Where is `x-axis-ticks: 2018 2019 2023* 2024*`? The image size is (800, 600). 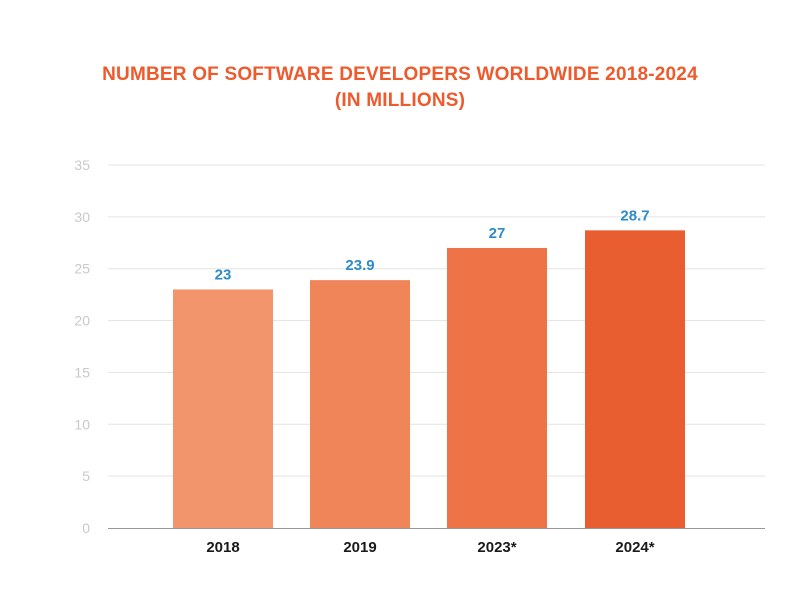 x-axis-ticks: 2018 2019 2023* 2024* is located at coordinates (430, 547).